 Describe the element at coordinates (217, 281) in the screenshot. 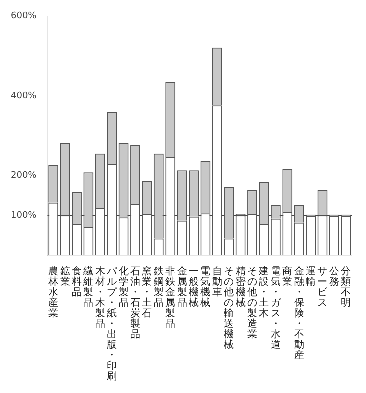

I see `x-tick-label: 自動車` at that location.